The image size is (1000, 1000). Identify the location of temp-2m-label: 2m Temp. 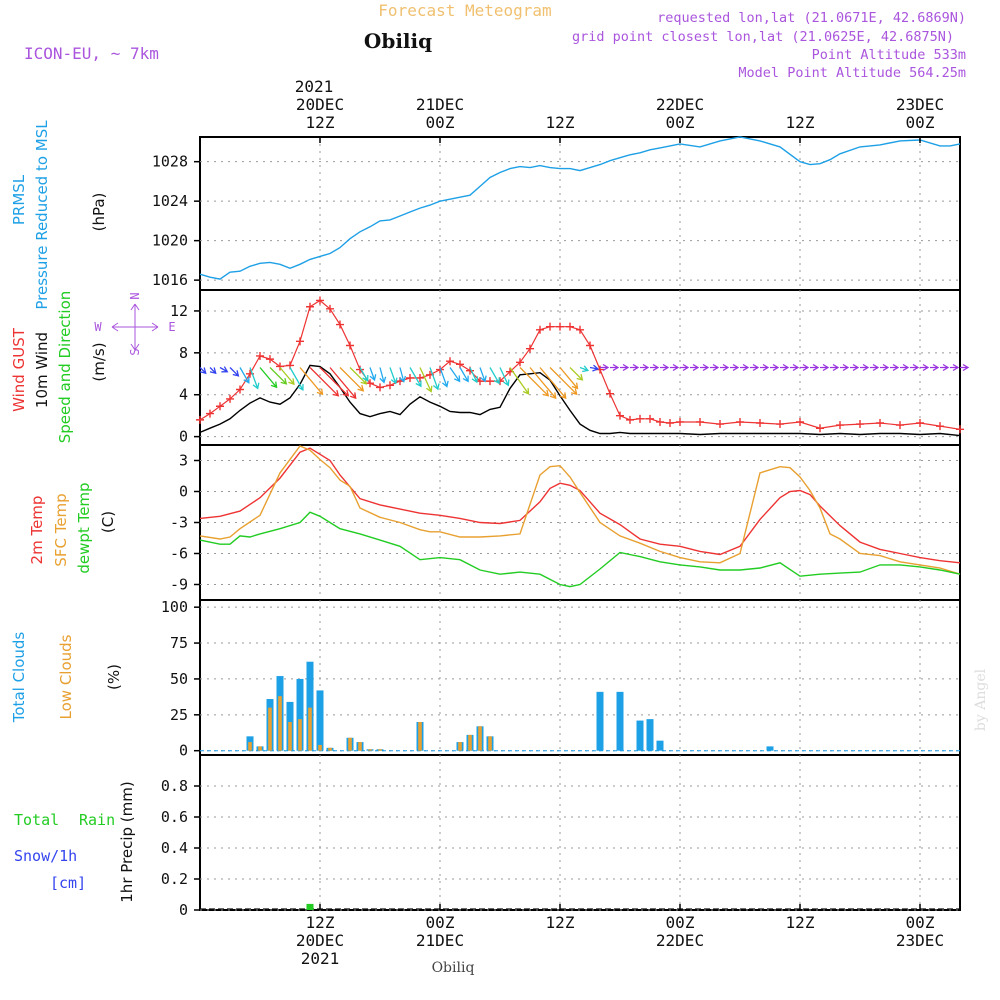
(37, 530).